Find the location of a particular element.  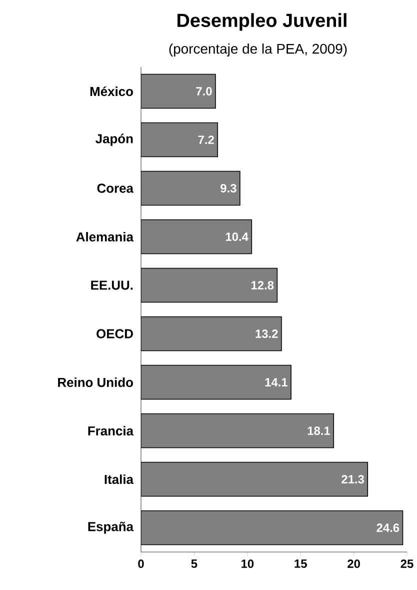

y-tick-label: EE.UU. is located at coordinates (112, 285).